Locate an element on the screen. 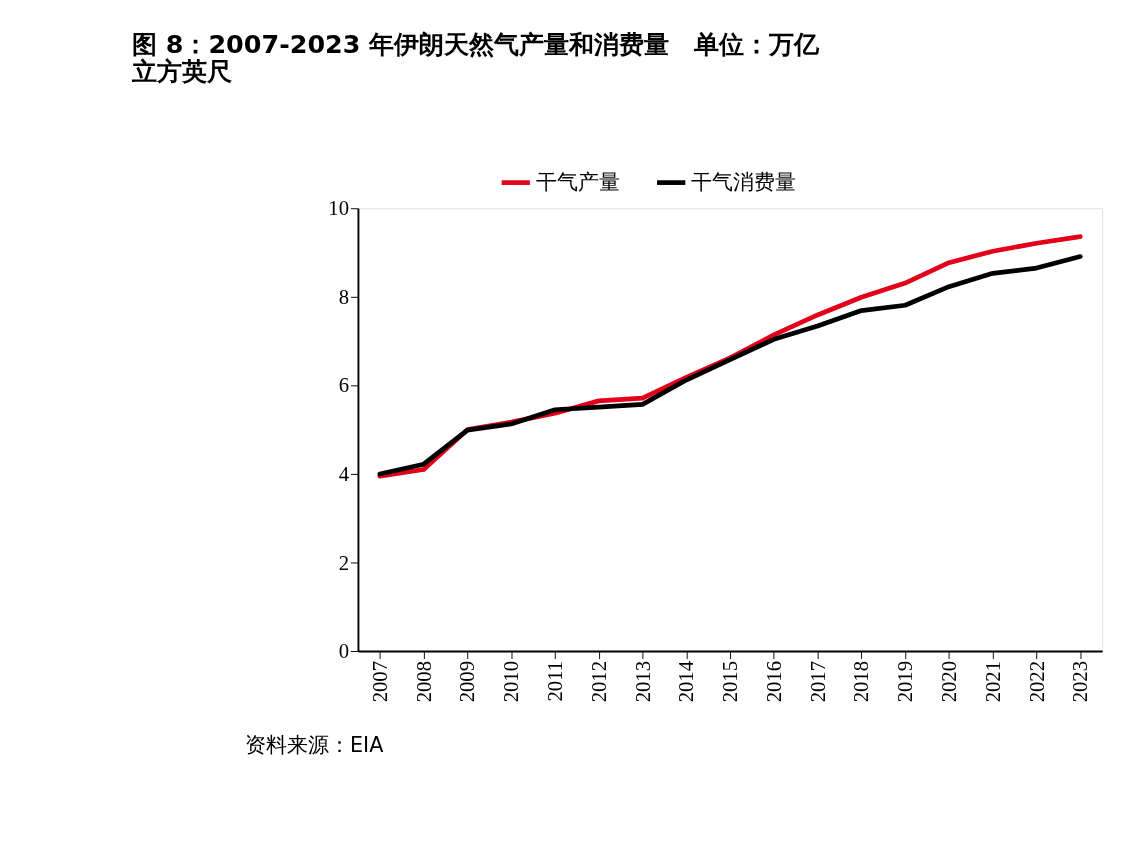  y-tick-label: 4 is located at coordinates (344, 473).